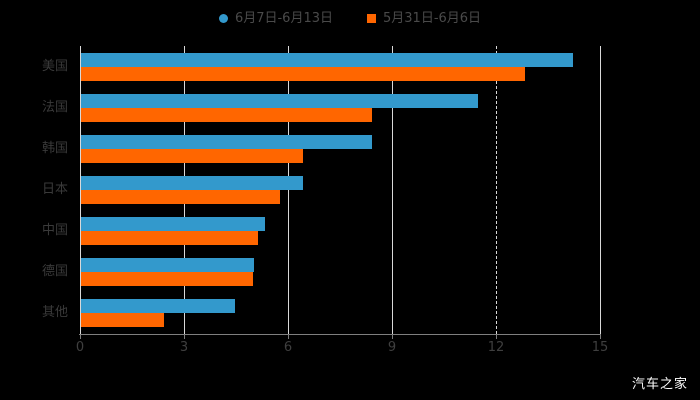 Image resolution: width=700 pixels, height=400 pixels. What do you see at coordinates (167, 279) in the screenshot?
I see `bar-德国-series-1` at bounding box center [167, 279].